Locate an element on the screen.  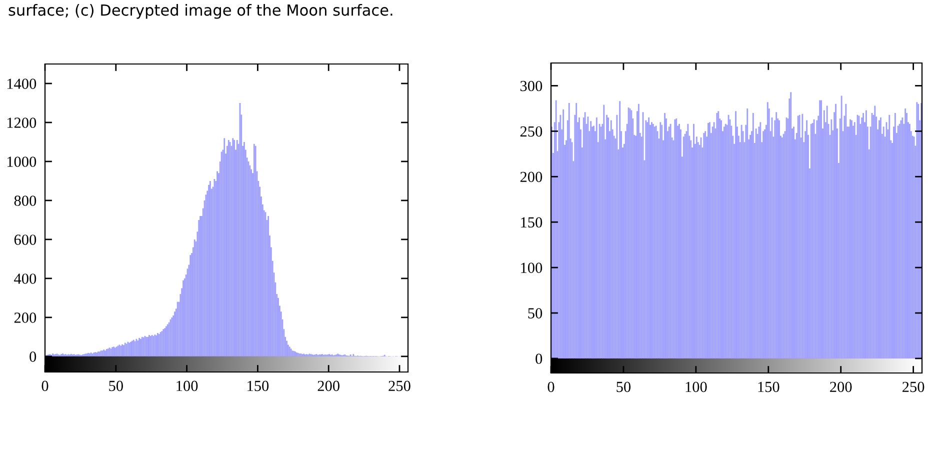
y-tick-label: 1000 is located at coordinates (21, 161).